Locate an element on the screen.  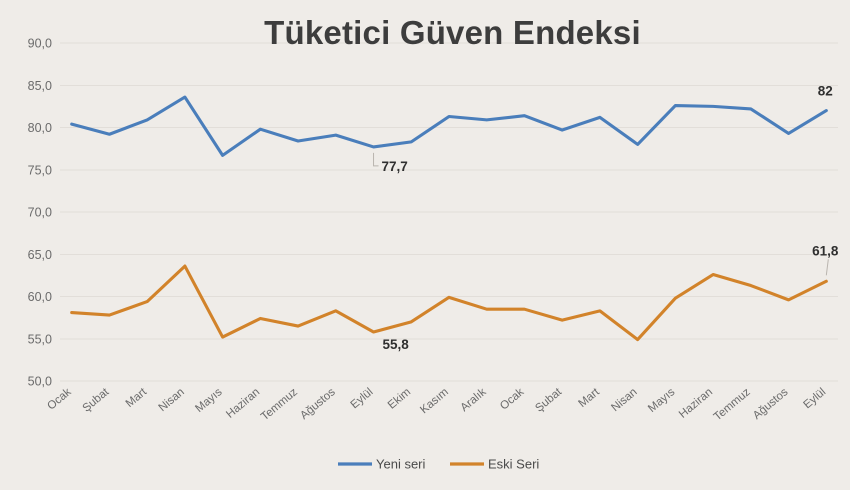
chart-legend: Yeni seri Eski Seri is located at coordinates (438, 464).